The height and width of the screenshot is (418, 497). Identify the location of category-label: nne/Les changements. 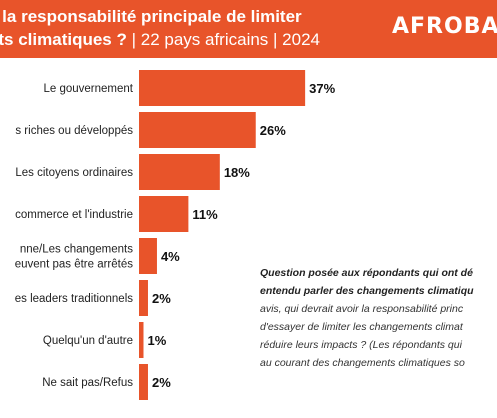
(76, 250).